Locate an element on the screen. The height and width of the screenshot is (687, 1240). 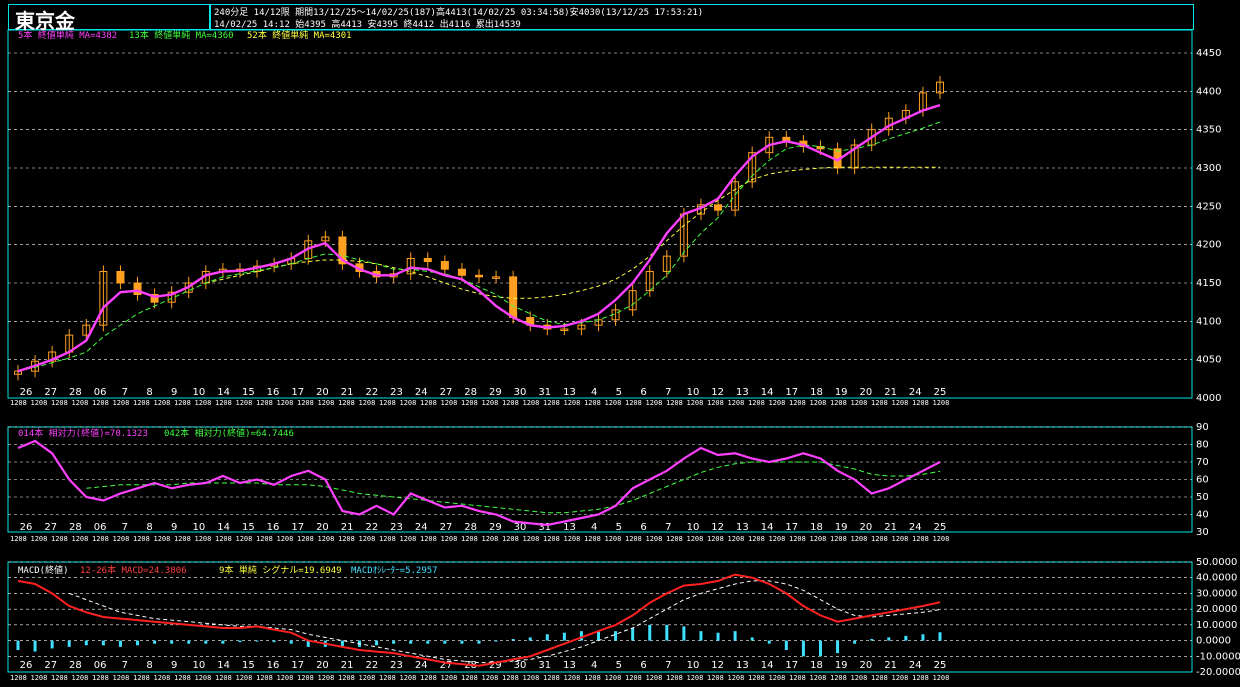
x-tick-label: 06 is located at coordinates (100, 665).